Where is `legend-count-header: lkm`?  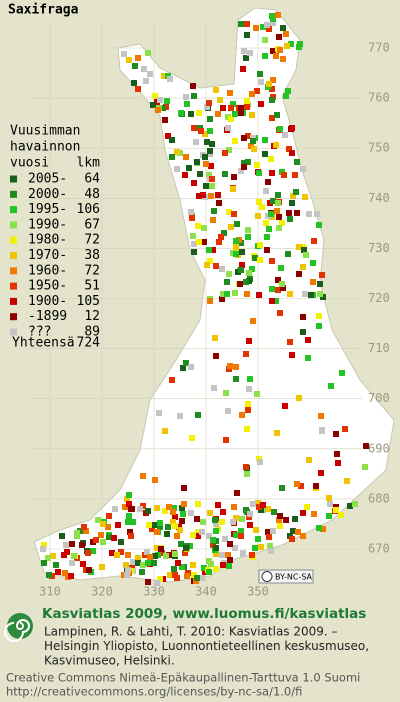
legend-count-header: lkm is located at coordinates (89, 163).